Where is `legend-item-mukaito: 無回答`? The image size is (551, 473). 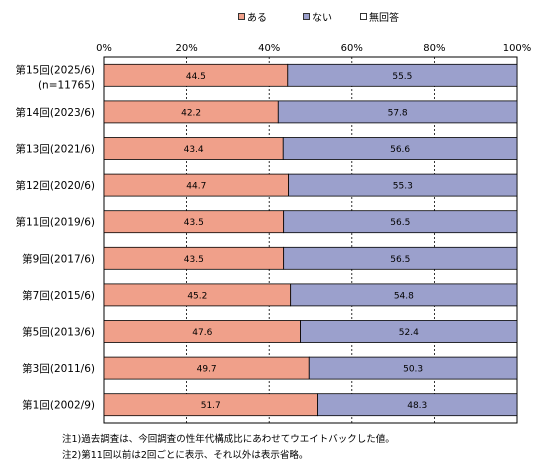
legend-item-mukaito: 無回答 is located at coordinates (379, 16).